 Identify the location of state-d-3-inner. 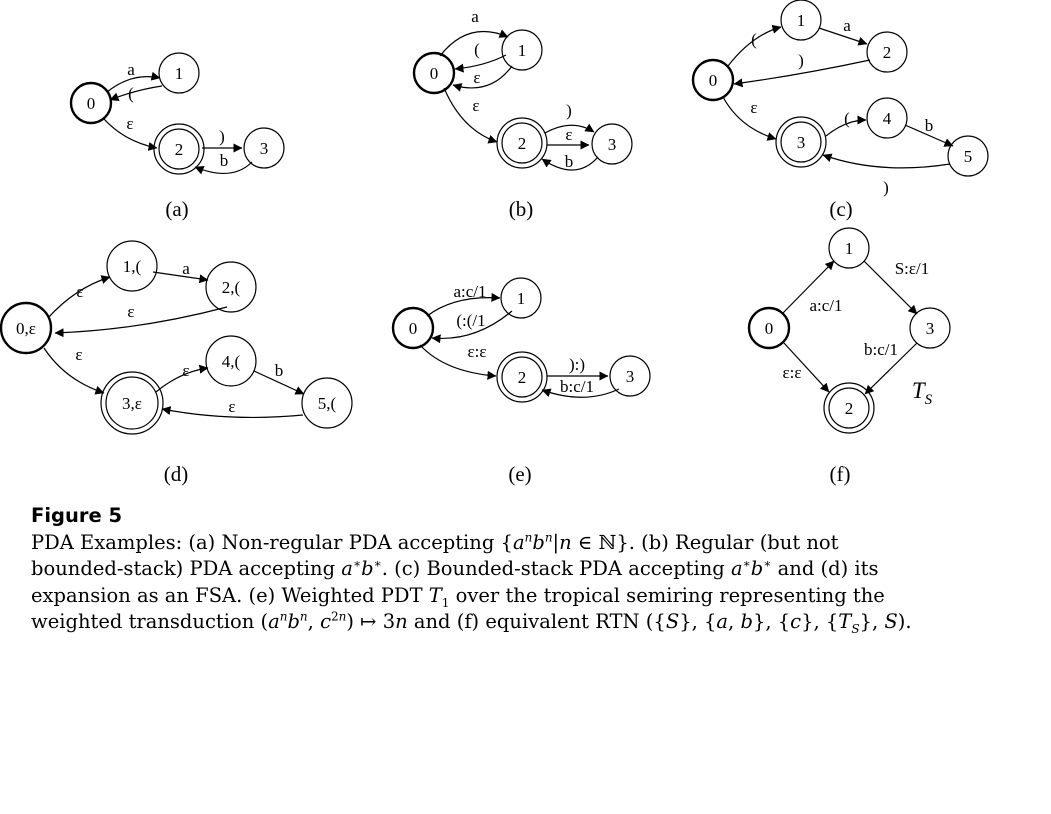
(132, 403).